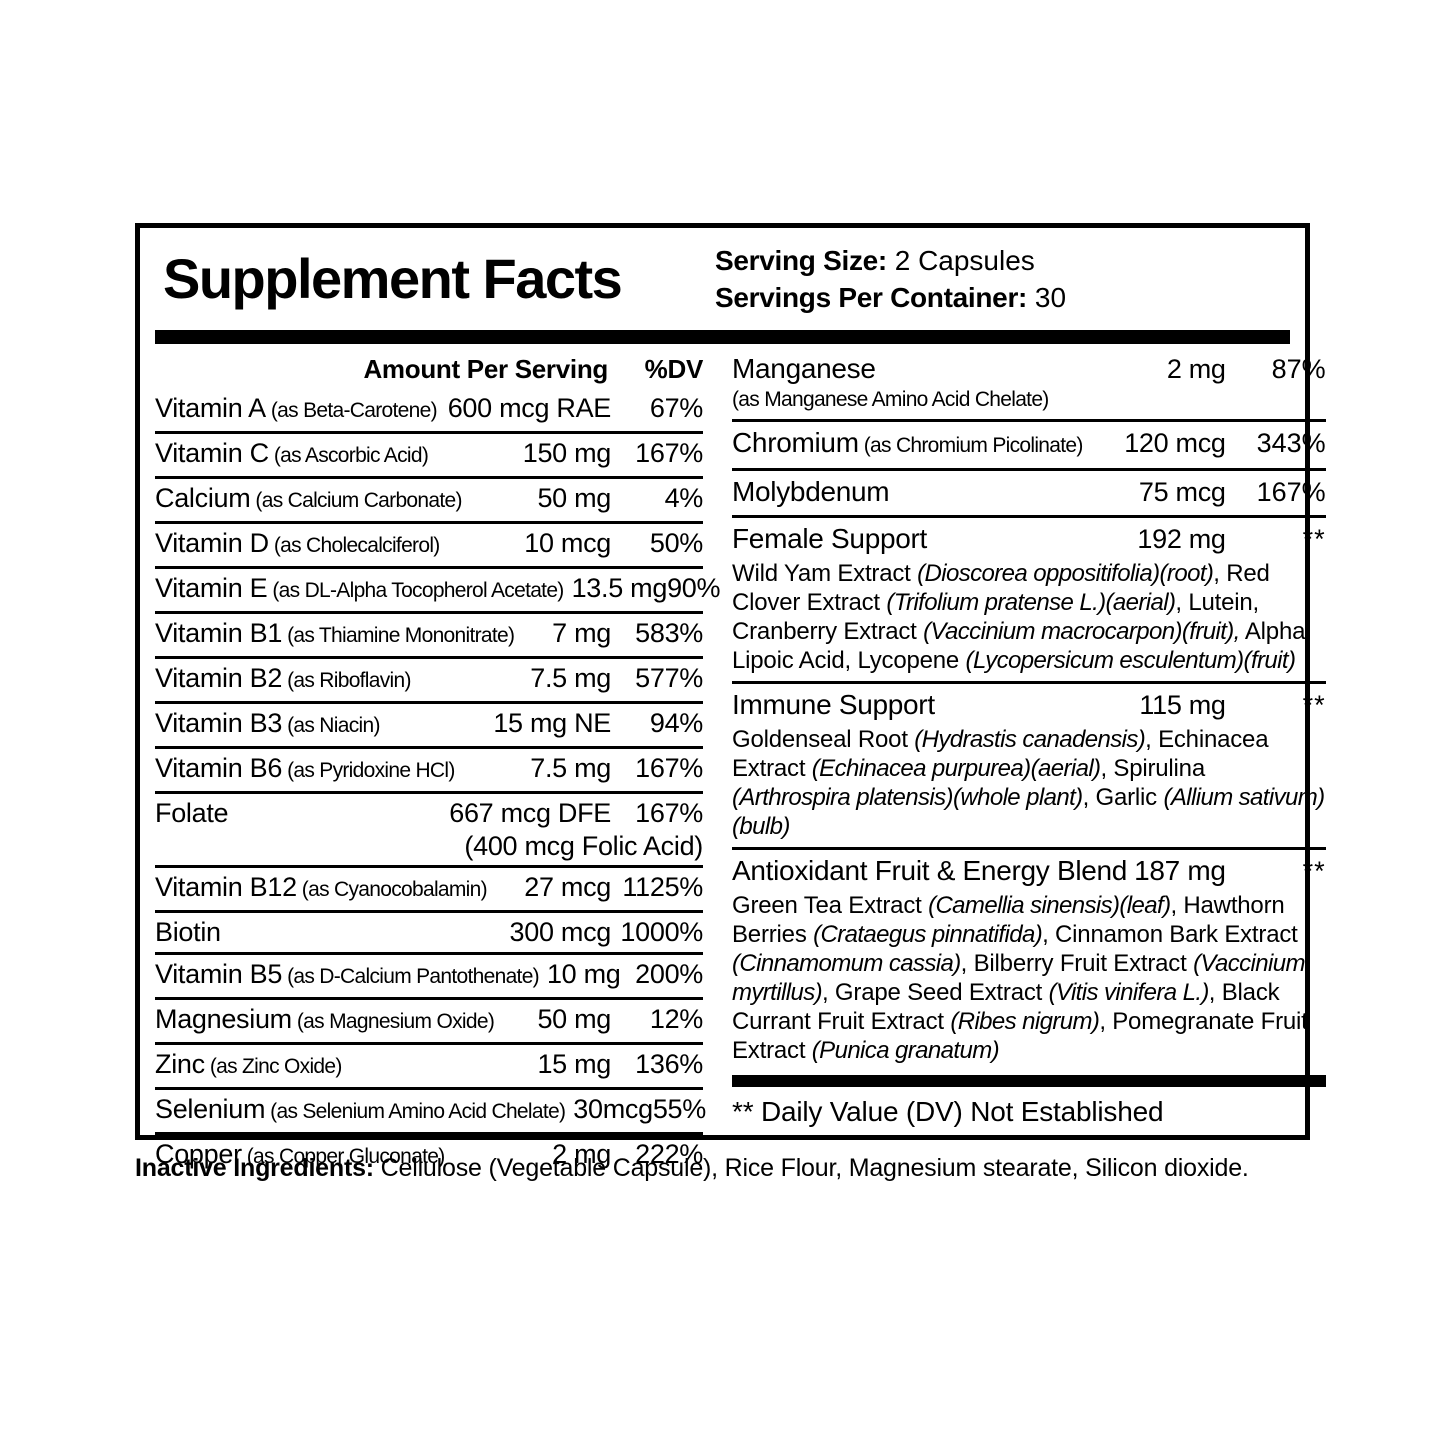 This screenshot has height=1445, width=1445. I want to click on nutrient-name: Zinc, so click(180, 1064).